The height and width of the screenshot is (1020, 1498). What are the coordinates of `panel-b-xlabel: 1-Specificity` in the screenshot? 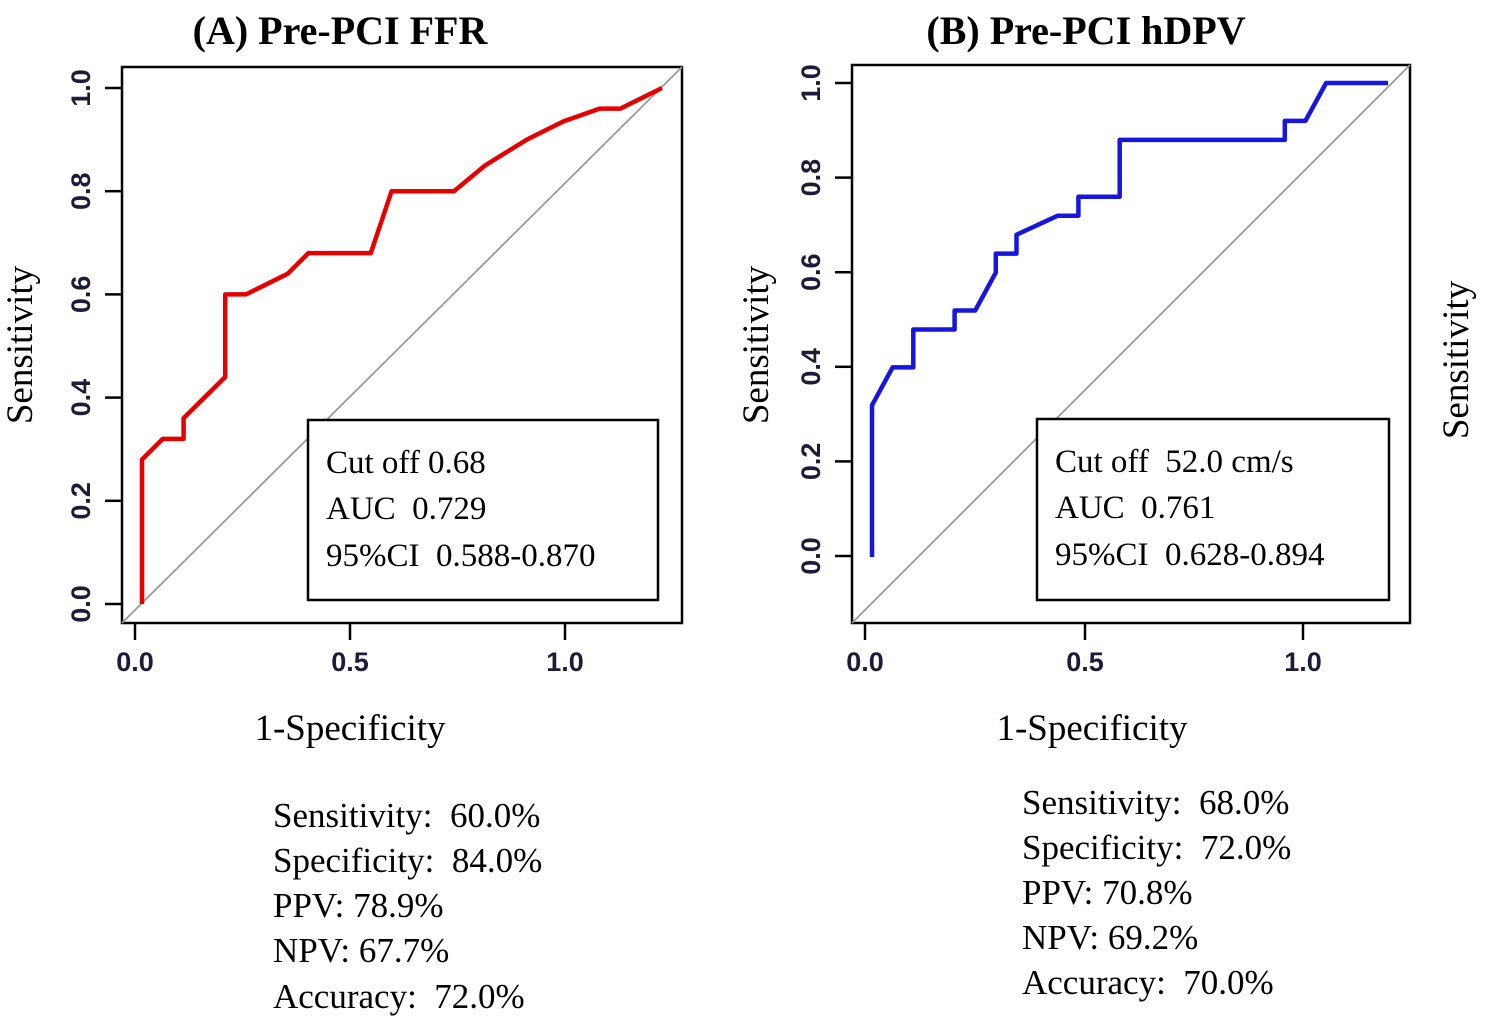 It's located at (1092, 728).